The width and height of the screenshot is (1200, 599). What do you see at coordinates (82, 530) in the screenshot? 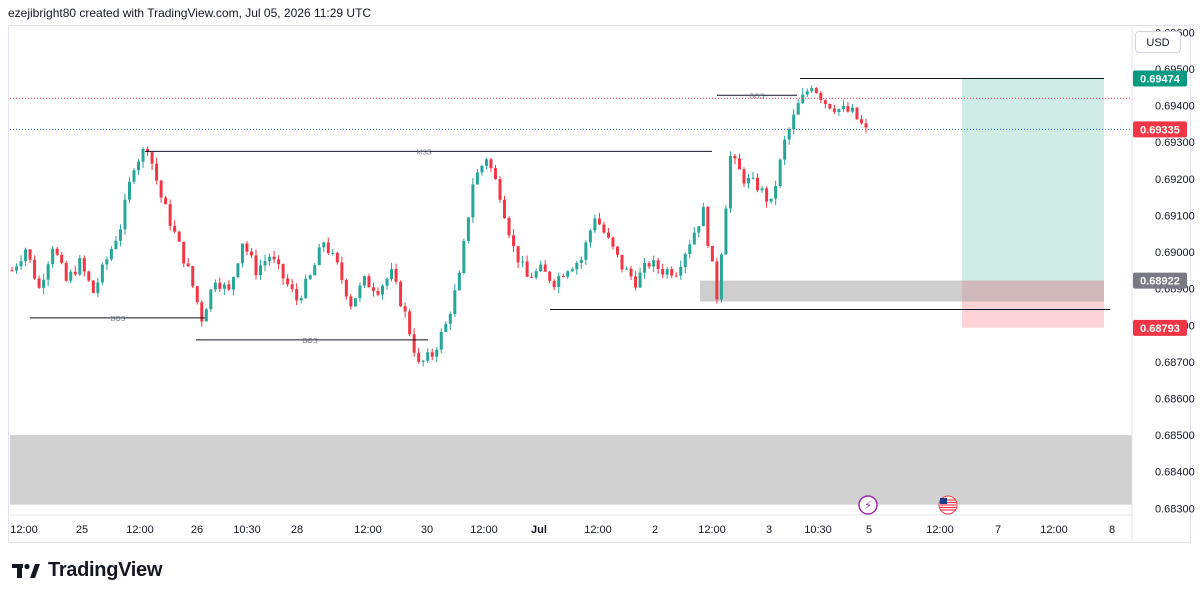
I see `x-tick-label: 25` at bounding box center [82, 530].